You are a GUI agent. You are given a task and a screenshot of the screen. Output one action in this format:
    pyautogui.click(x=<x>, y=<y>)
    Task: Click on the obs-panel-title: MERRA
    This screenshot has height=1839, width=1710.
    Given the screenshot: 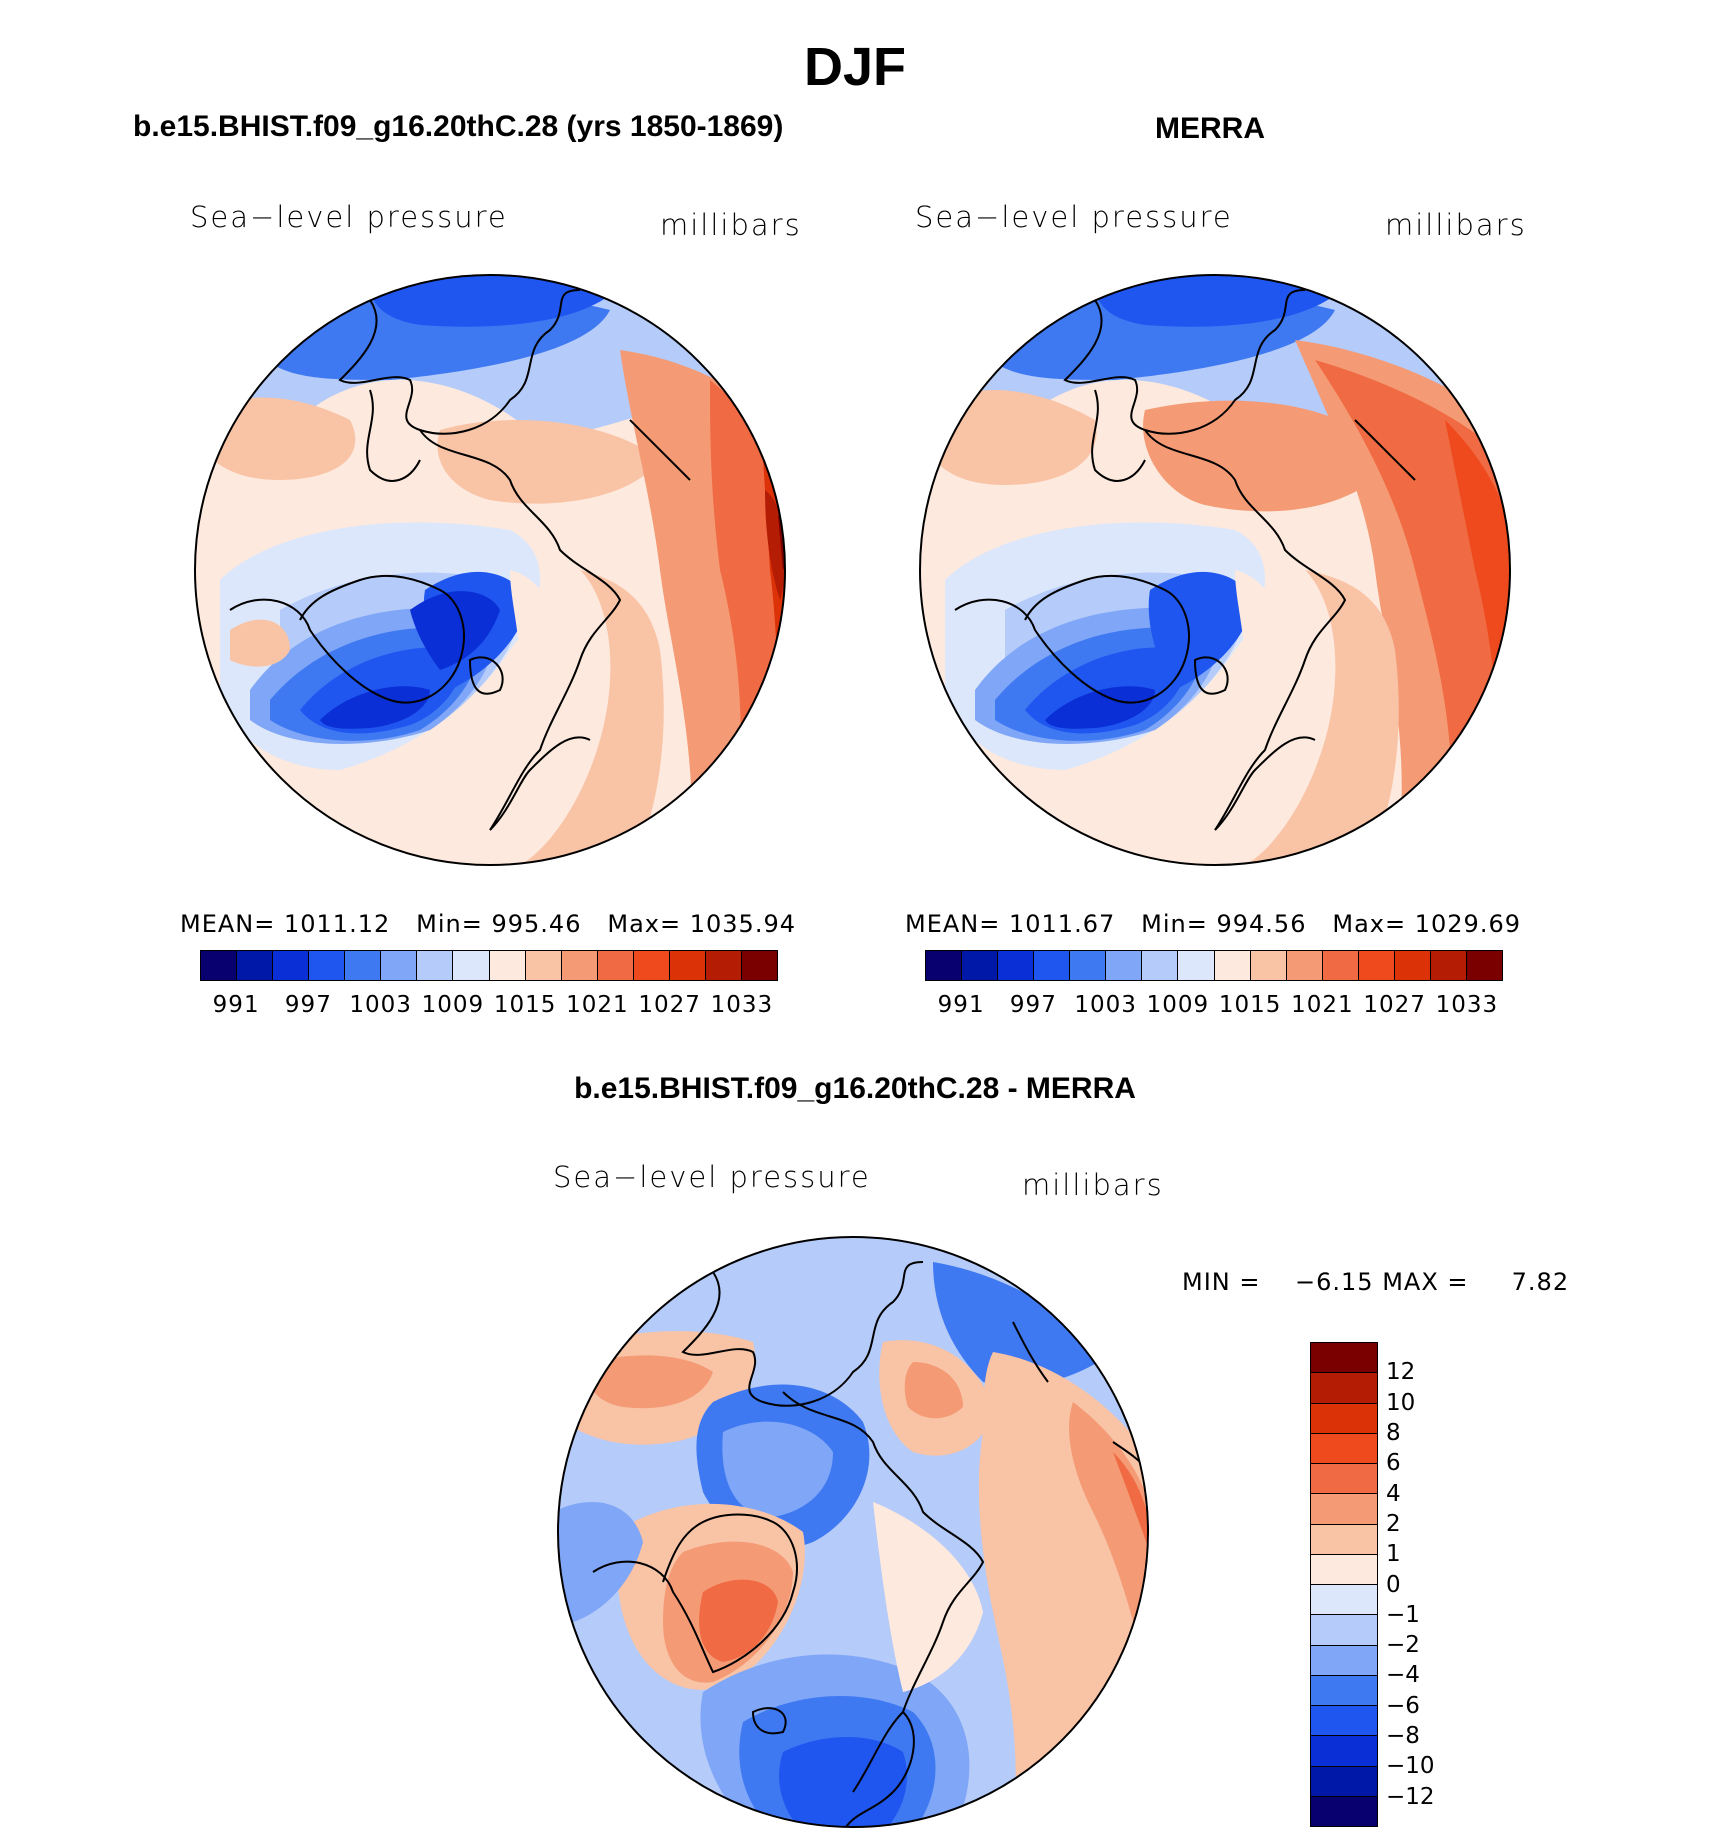 What is the action you would take?
    pyautogui.click(x=1210, y=128)
    